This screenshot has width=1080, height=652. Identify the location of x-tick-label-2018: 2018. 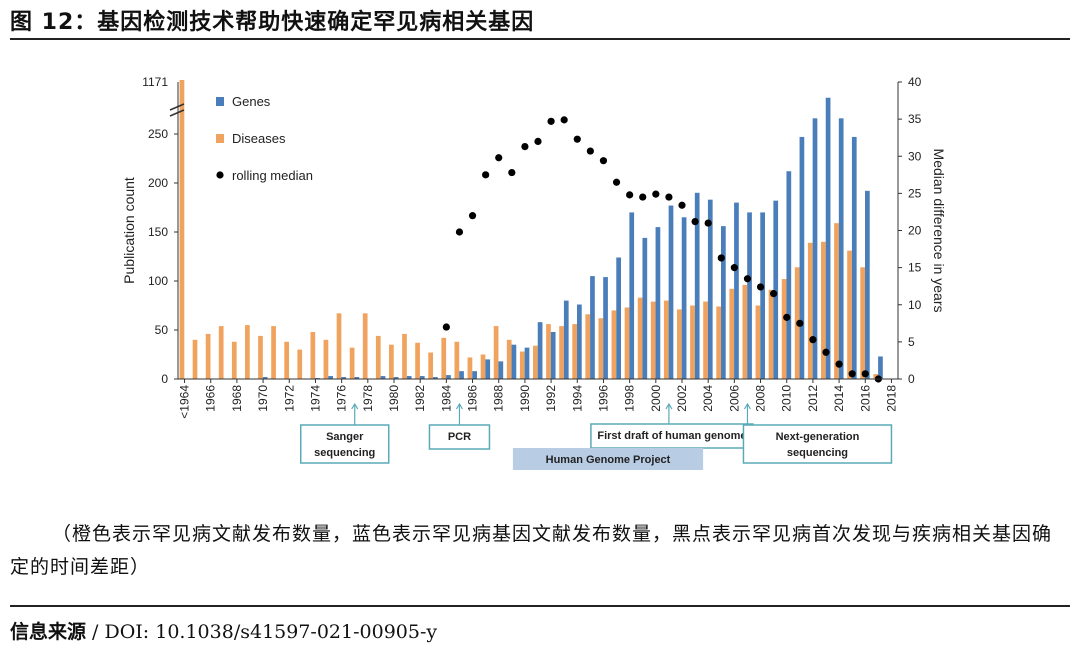
(891, 398).